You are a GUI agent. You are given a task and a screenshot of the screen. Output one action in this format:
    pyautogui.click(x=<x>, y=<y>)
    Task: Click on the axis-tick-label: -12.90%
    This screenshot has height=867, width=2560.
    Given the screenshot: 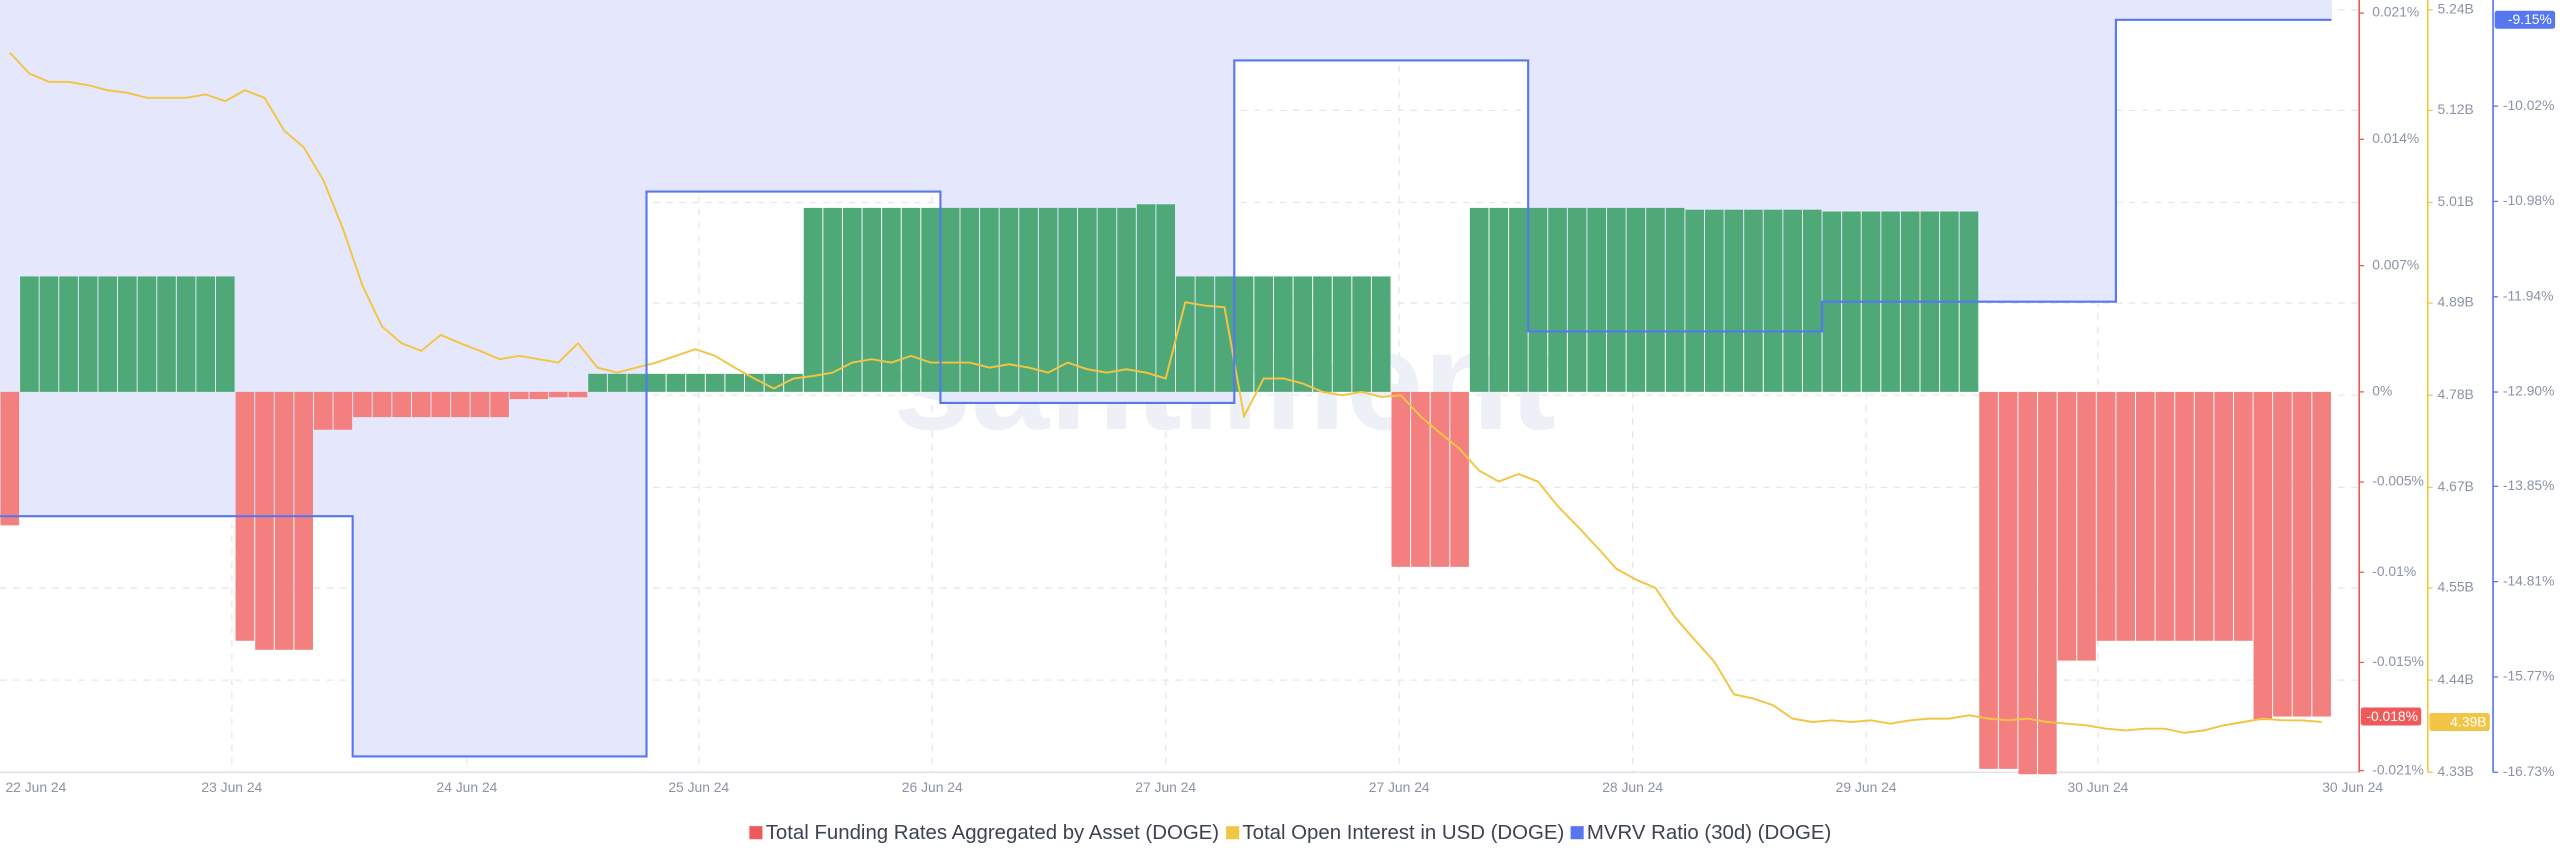 What is the action you would take?
    pyautogui.click(x=2529, y=391)
    